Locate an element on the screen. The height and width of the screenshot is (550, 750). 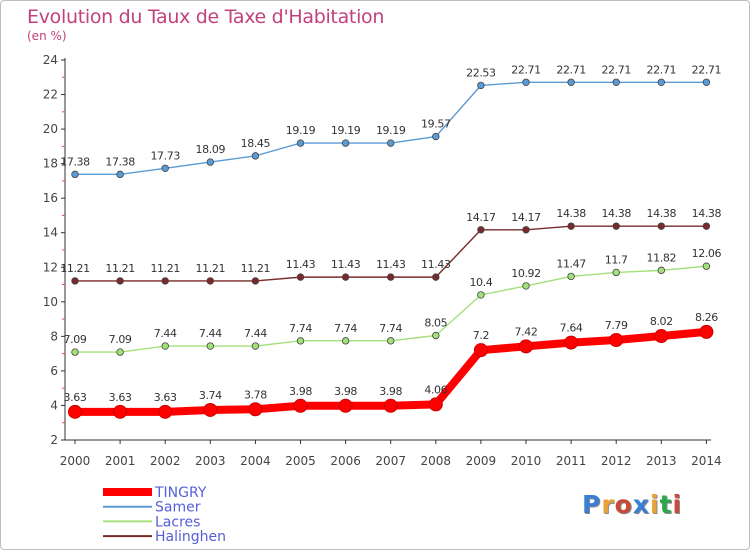
x-tick-label: 2011 is located at coordinates (571, 461).